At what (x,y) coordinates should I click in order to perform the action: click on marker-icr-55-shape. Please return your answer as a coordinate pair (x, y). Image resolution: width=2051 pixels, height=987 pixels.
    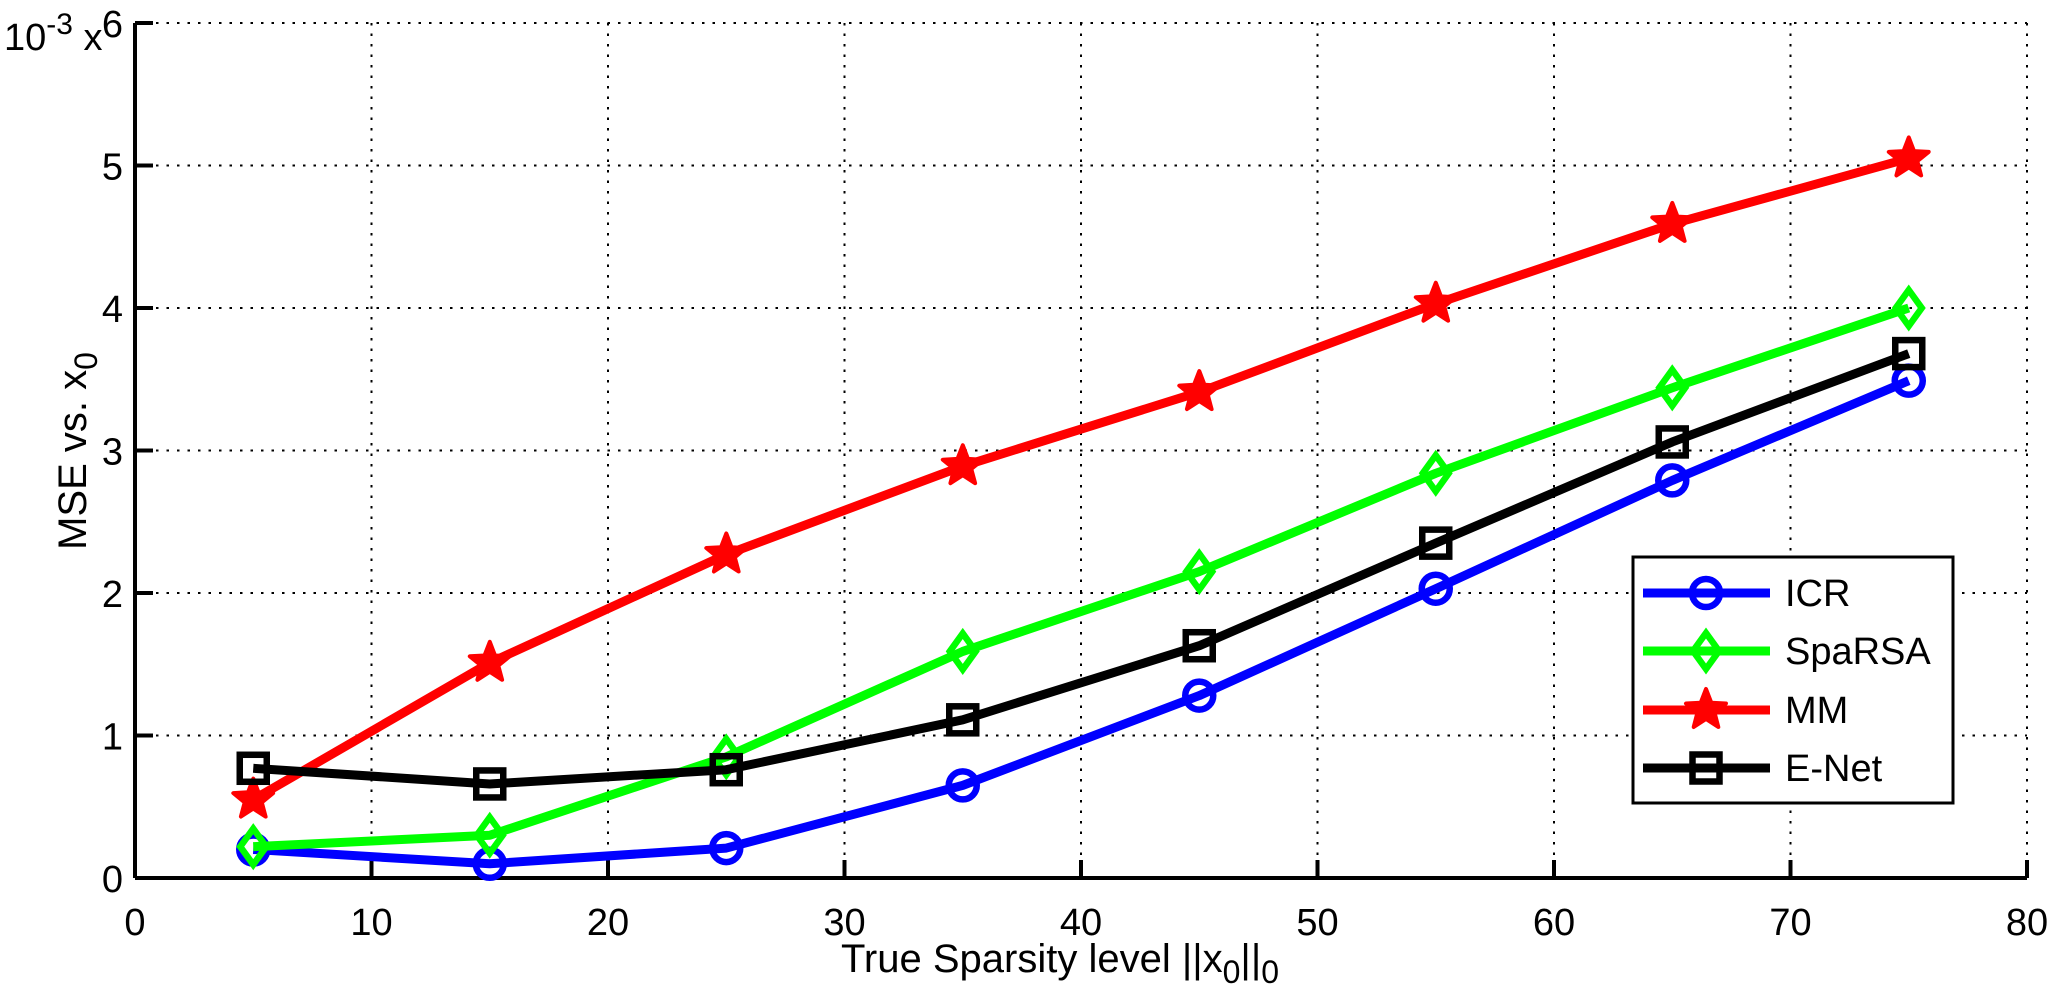
    Looking at the image, I should click on (1435, 588).